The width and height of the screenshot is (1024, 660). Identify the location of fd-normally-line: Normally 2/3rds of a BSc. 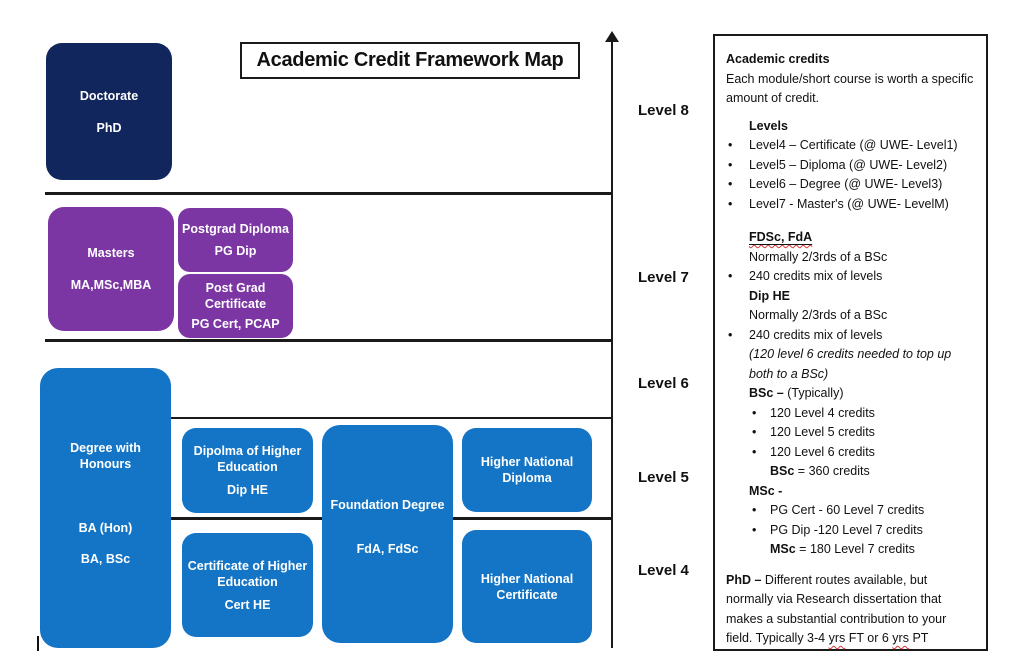
(818, 256).